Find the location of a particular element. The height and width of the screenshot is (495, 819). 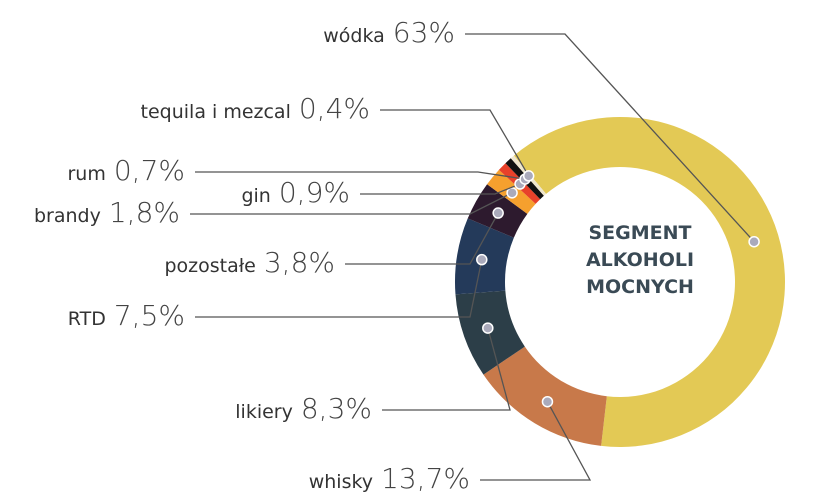

category-name: rum is located at coordinates (86, 174).